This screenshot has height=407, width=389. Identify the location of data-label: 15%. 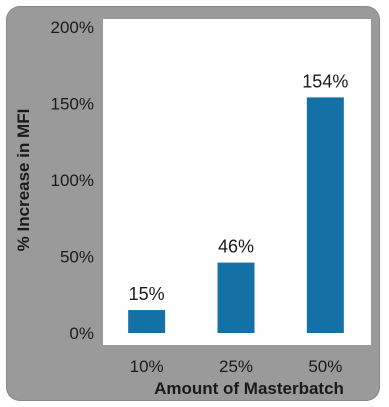
(147, 294).